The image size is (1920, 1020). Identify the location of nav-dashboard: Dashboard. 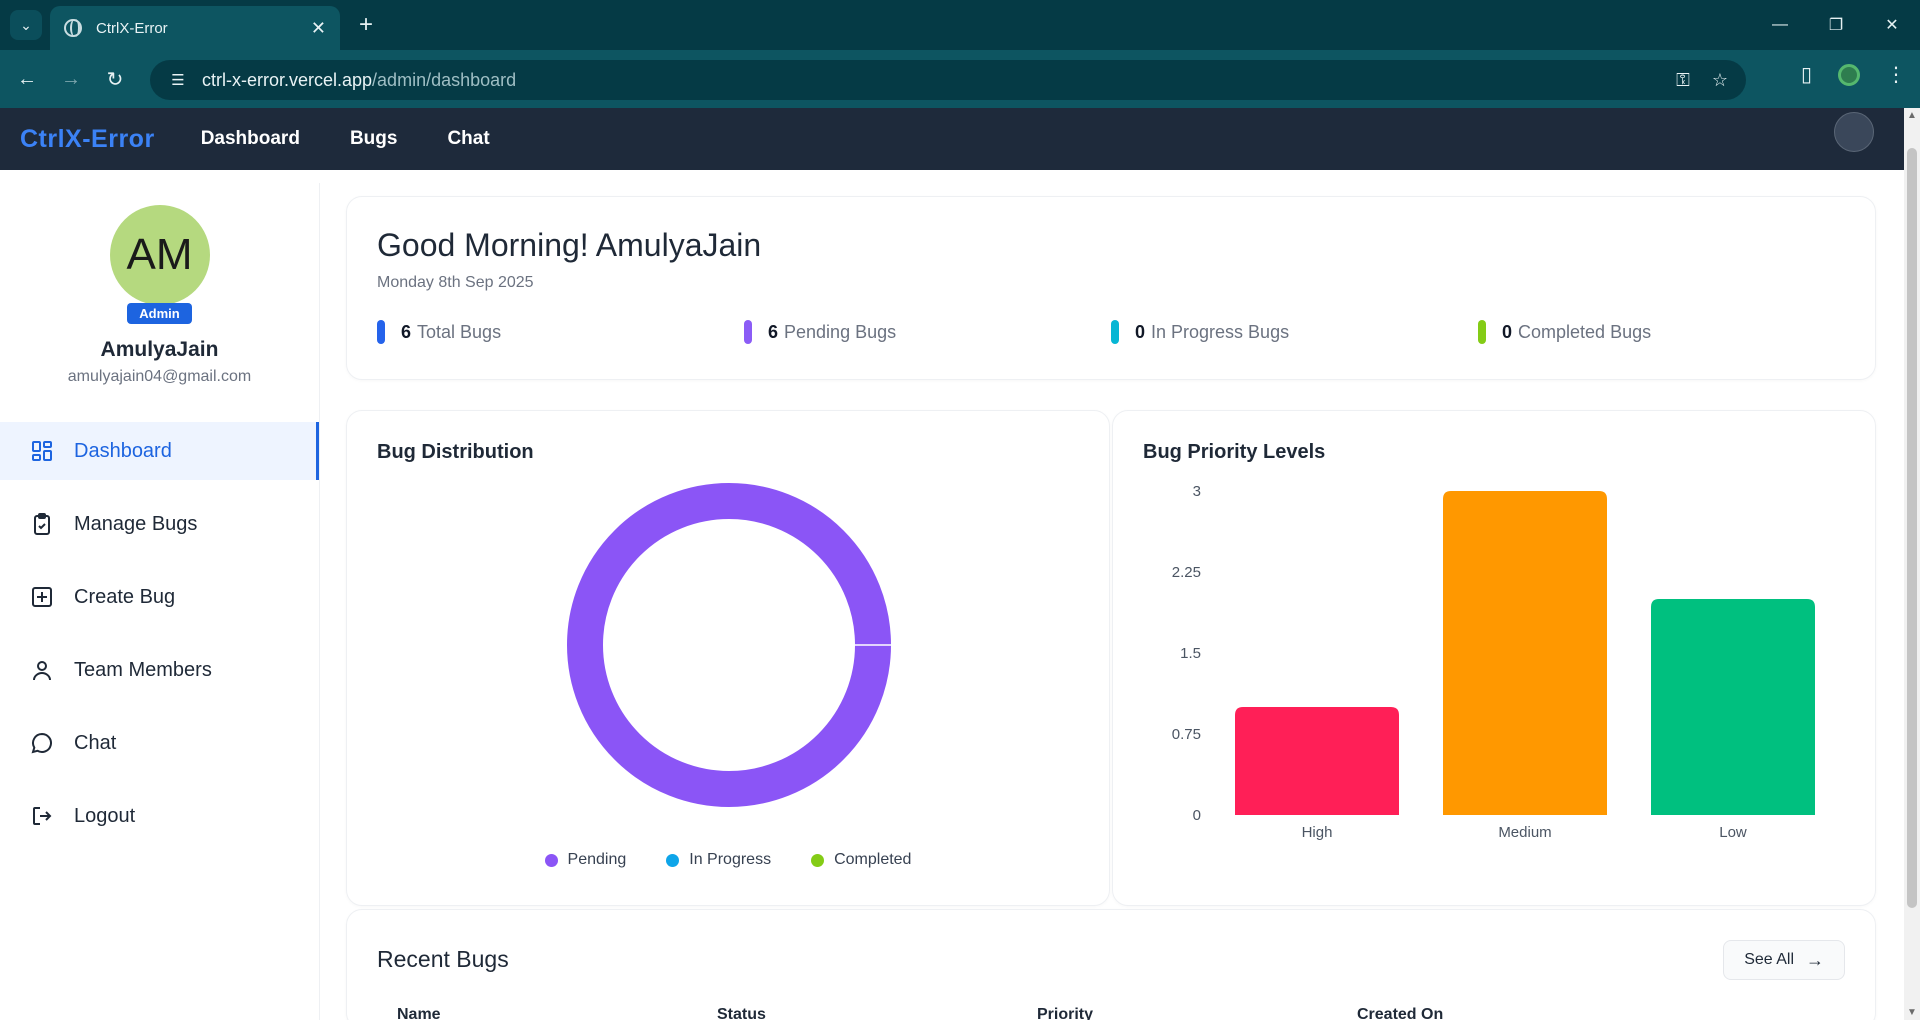
(250, 138).